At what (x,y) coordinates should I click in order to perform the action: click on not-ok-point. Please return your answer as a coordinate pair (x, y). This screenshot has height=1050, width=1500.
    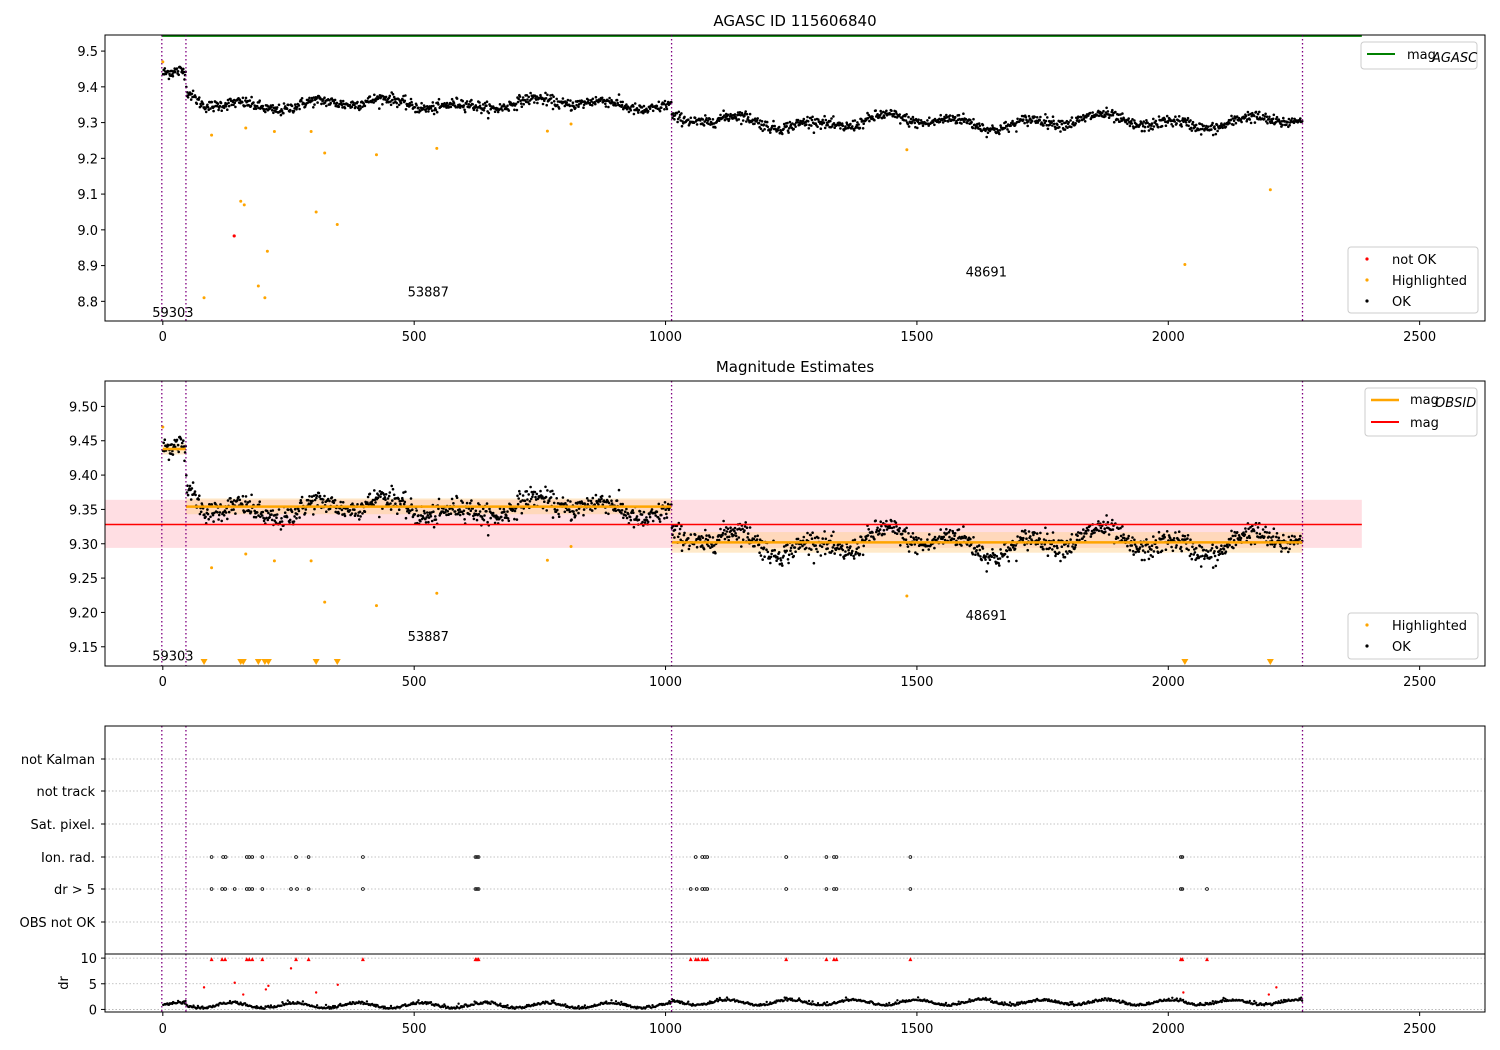
    Looking at the image, I should click on (234, 236).